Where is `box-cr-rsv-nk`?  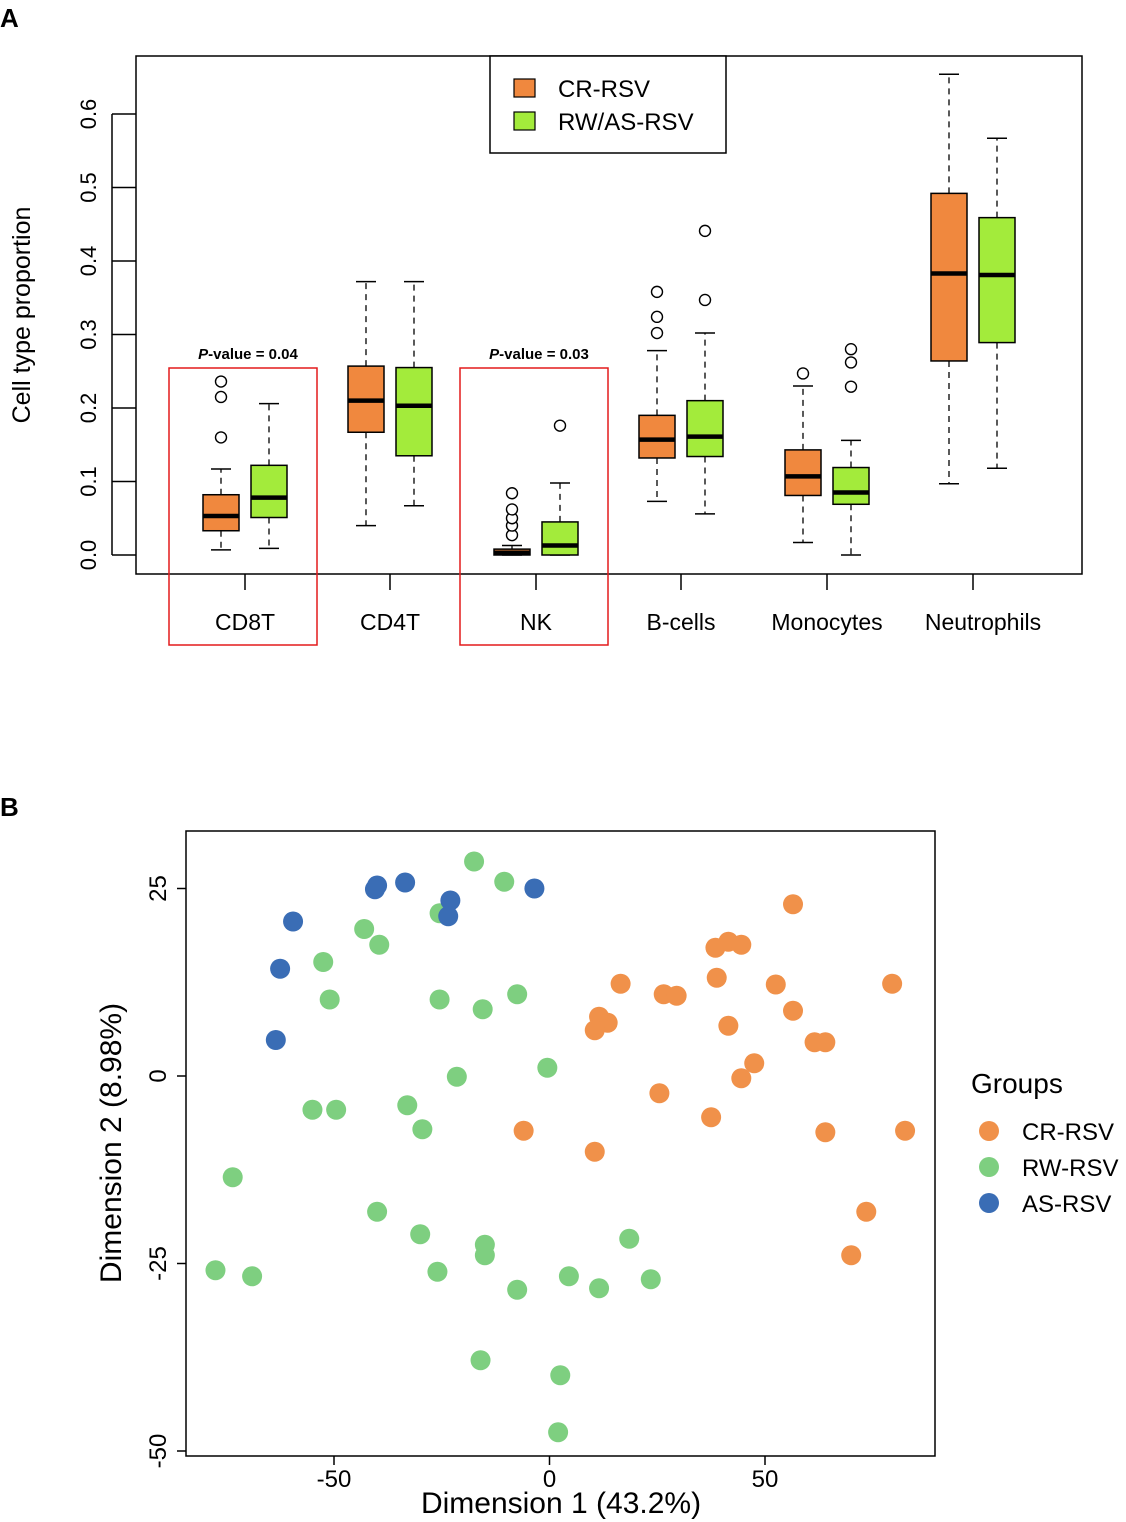
box-cr-rsv-nk is located at coordinates (512, 521).